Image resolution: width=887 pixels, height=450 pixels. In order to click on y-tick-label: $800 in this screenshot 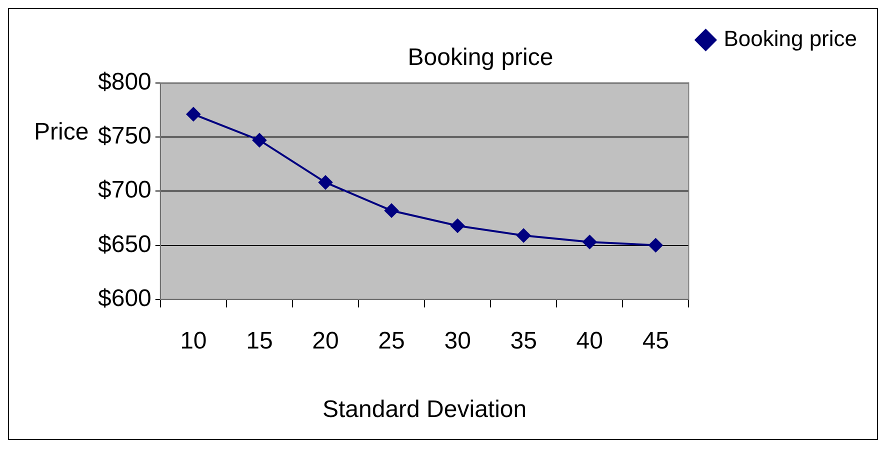, I will do `click(125, 82)`.